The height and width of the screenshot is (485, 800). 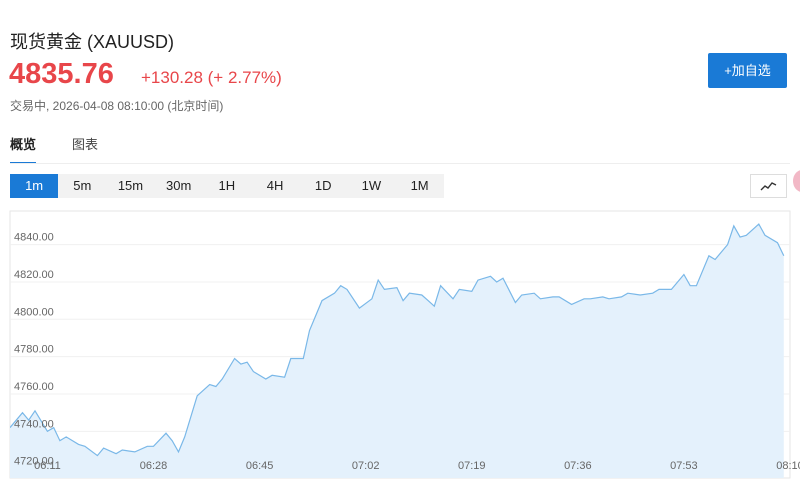 I want to click on title: 现货黄金 (XAUUSD), so click(x=92, y=42).